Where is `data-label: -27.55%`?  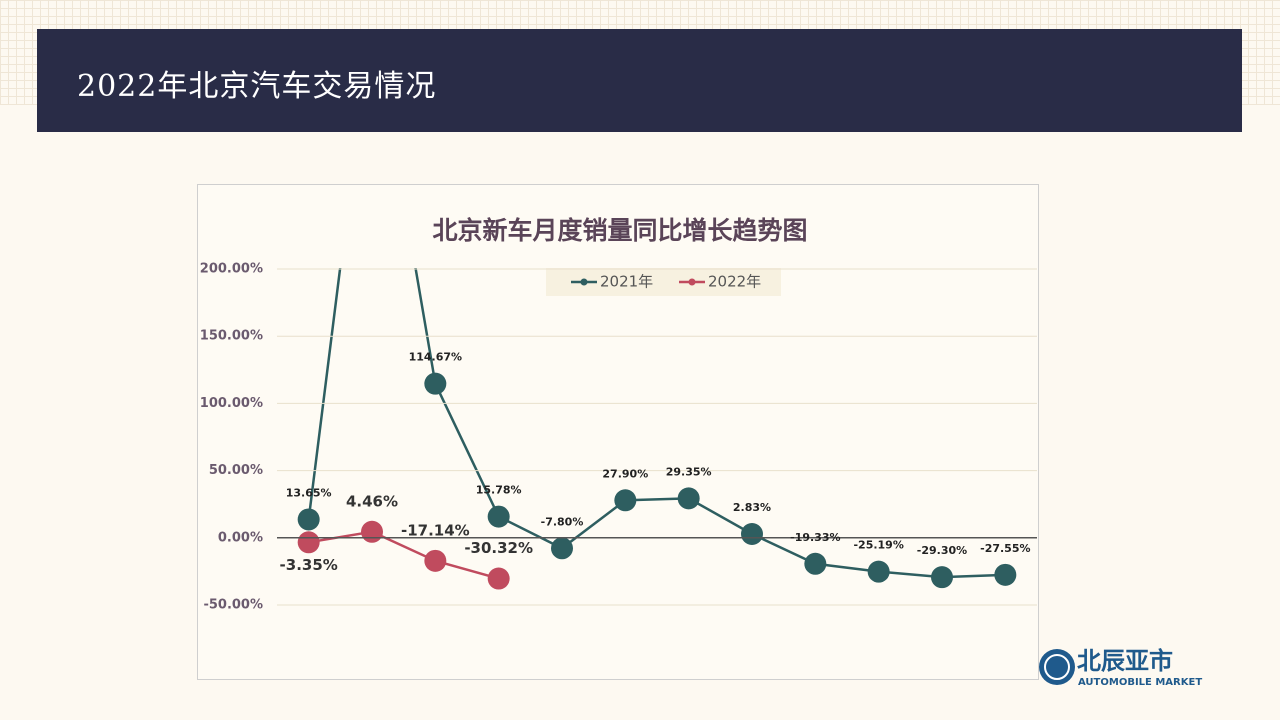 data-label: -27.55% is located at coordinates (1005, 548).